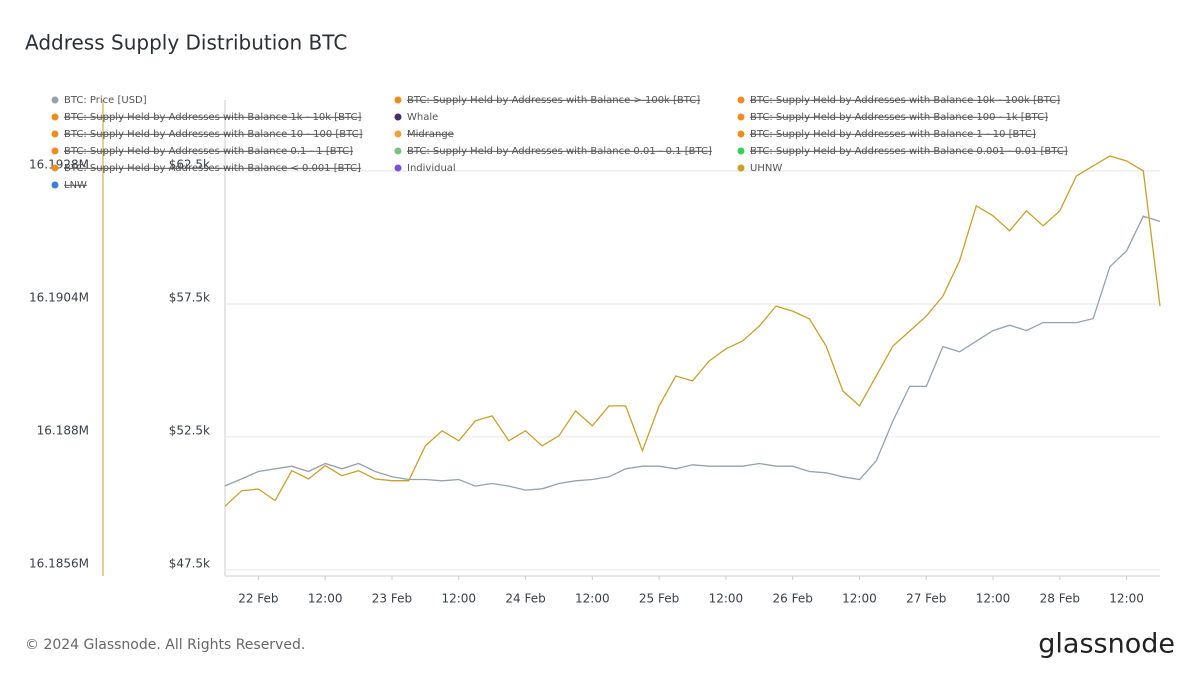  I want to click on y2-tick-label: 16.1928M, so click(59, 164).